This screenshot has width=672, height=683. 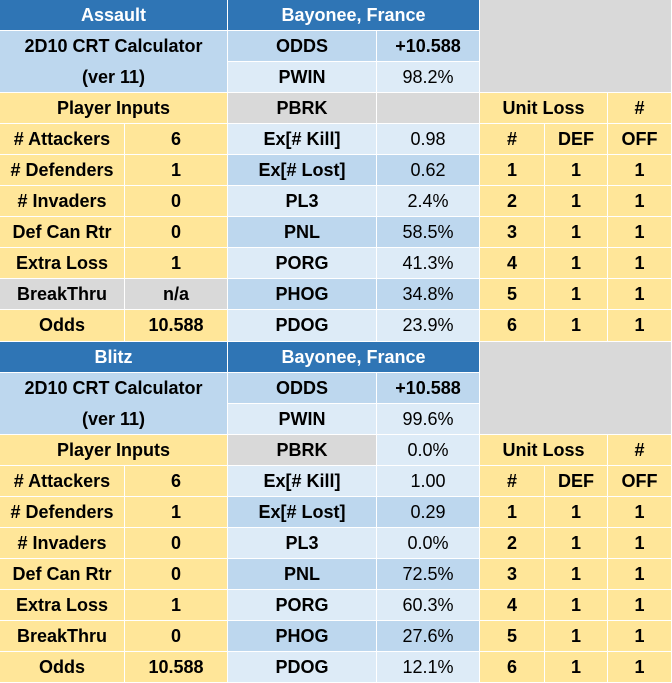 I want to click on input-label: # Attackers, so click(x=62, y=139).